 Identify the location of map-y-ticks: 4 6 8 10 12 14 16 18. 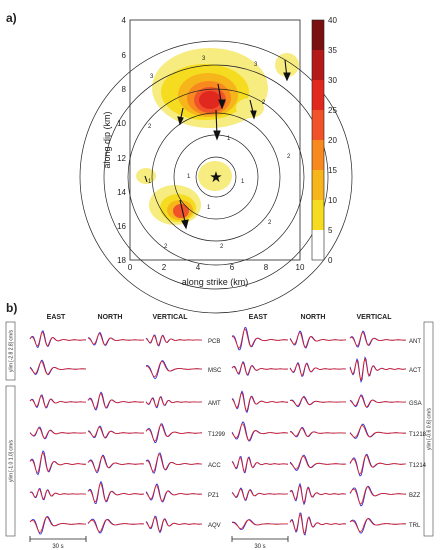
(121, 140).